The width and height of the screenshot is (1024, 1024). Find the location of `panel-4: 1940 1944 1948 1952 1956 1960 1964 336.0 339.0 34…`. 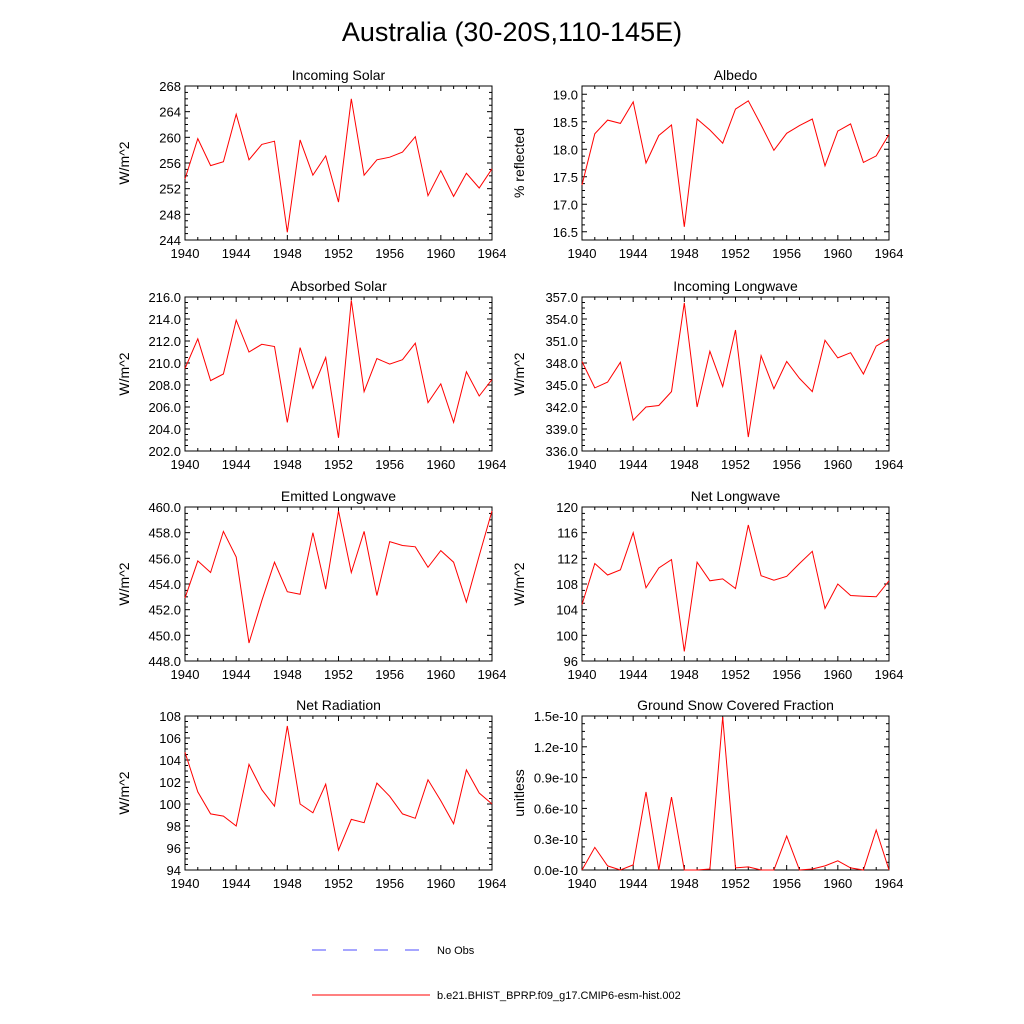

panel-4: 1940 1944 1948 1952 1956 1960 1964 336.0 339.0 34… is located at coordinates (707, 375).